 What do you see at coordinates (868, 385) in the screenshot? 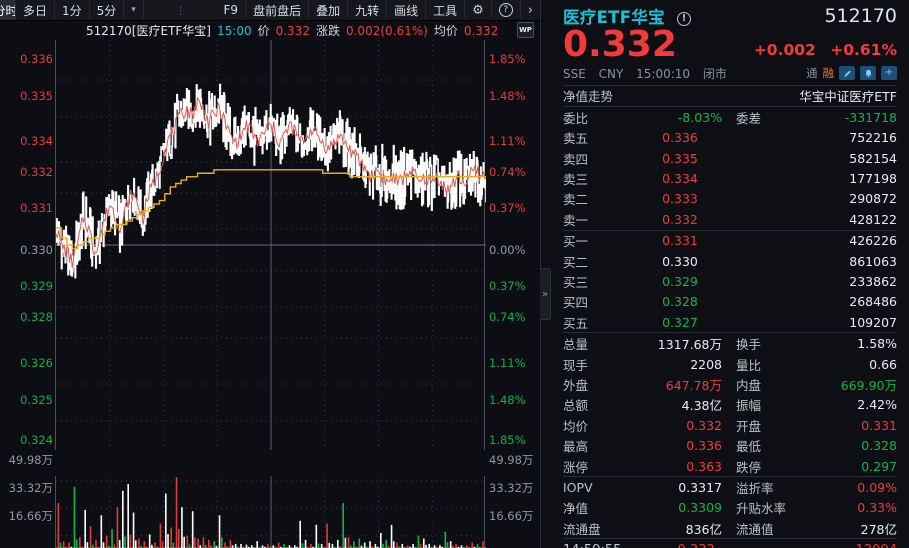
I see `stat-row-value-2: 669.90万` at bounding box center [868, 385].